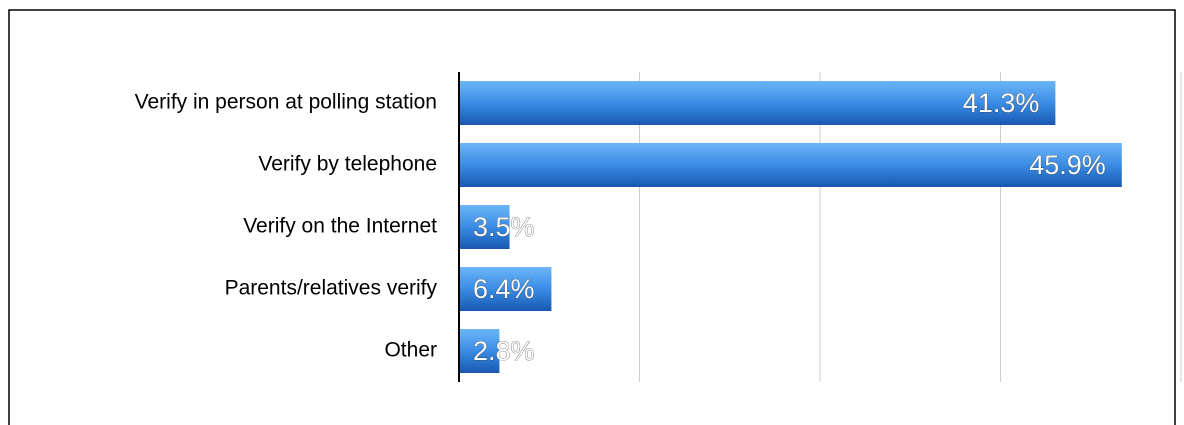 The width and height of the screenshot is (1184, 425). What do you see at coordinates (410, 350) in the screenshot?
I see `y-tick-label: Other` at bounding box center [410, 350].